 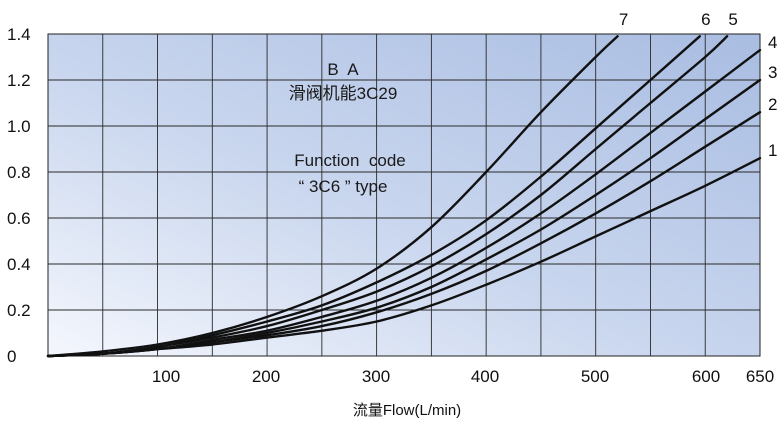 What do you see at coordinates (772, 104) in the screenshot?
I see `series-label-2: 2` at bounding box center [772, 104].